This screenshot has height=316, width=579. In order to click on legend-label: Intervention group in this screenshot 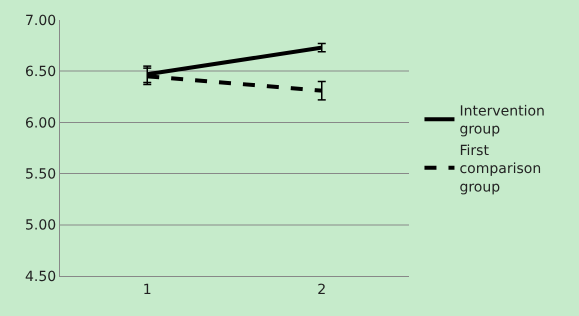, I will do `click(502, 121)`.